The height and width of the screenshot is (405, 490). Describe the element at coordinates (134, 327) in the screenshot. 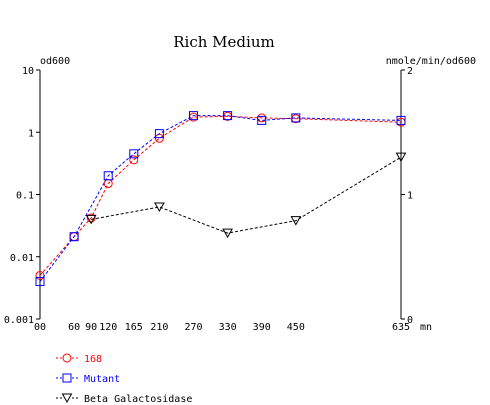

I see `x-tick-label-4: 165` at that location.